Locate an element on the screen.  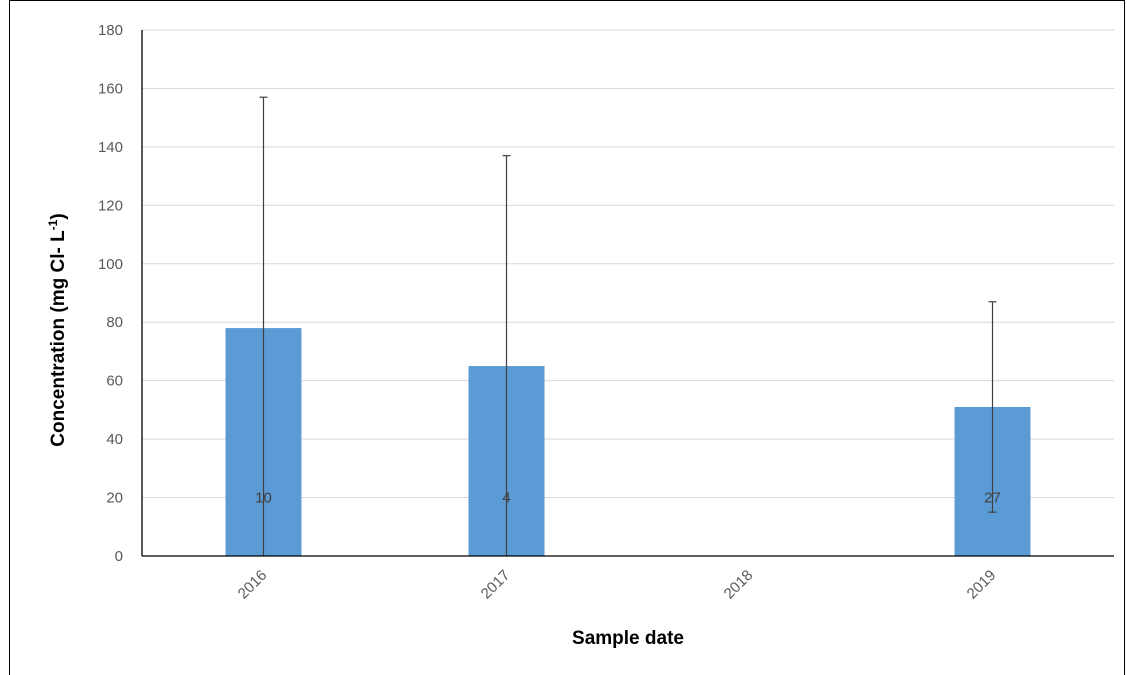
y-axis-title-main: Concentration (mg Cl- L is located at coordinates (58, 338).